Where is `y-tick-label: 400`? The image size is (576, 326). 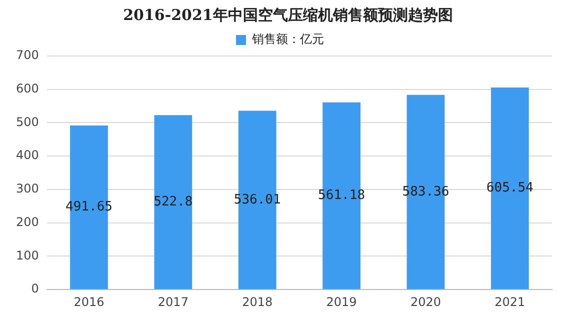
y-tick-label: 400 is located at coordinates (27, 155).